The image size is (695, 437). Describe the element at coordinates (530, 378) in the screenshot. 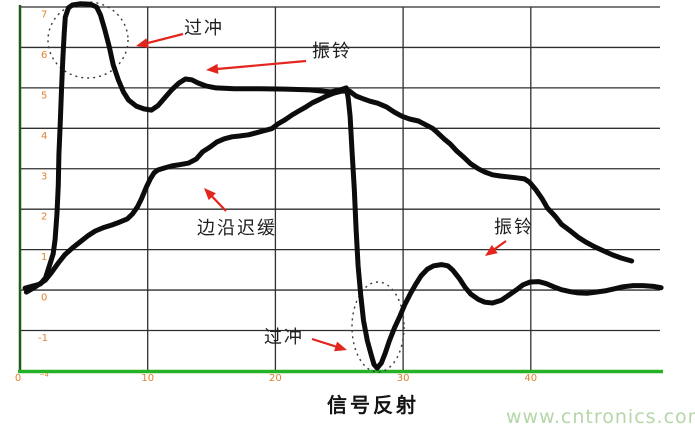

I see `x-tick-label: 40` at that location.